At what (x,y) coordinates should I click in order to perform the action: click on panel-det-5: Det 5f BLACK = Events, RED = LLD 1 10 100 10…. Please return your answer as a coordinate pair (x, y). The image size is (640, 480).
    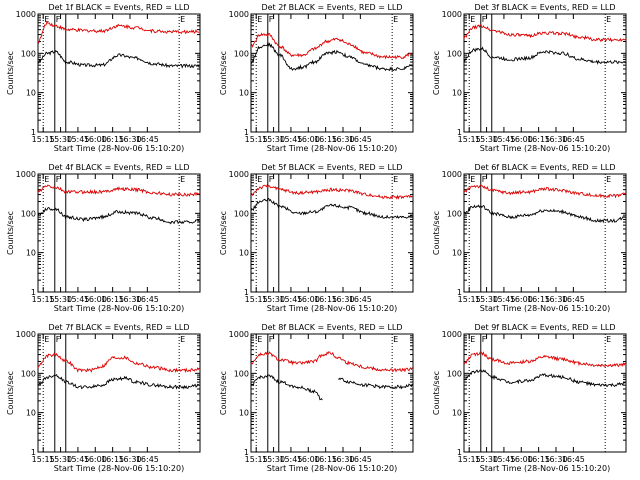
    Looking at the image, I should click on (316, 238).